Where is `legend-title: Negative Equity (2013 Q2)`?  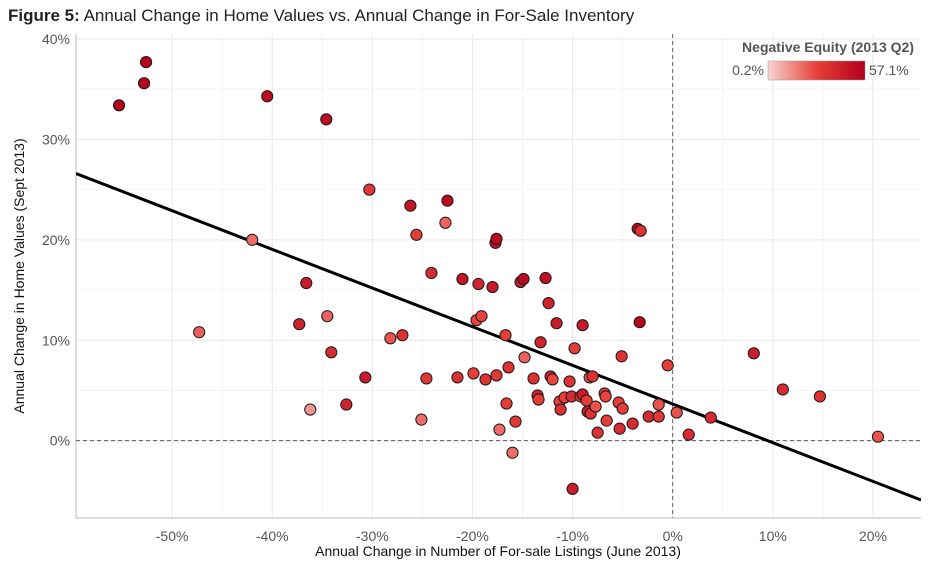 legend-title: Negative Equity (2013 Q2) is located at coordinates (828, 47).